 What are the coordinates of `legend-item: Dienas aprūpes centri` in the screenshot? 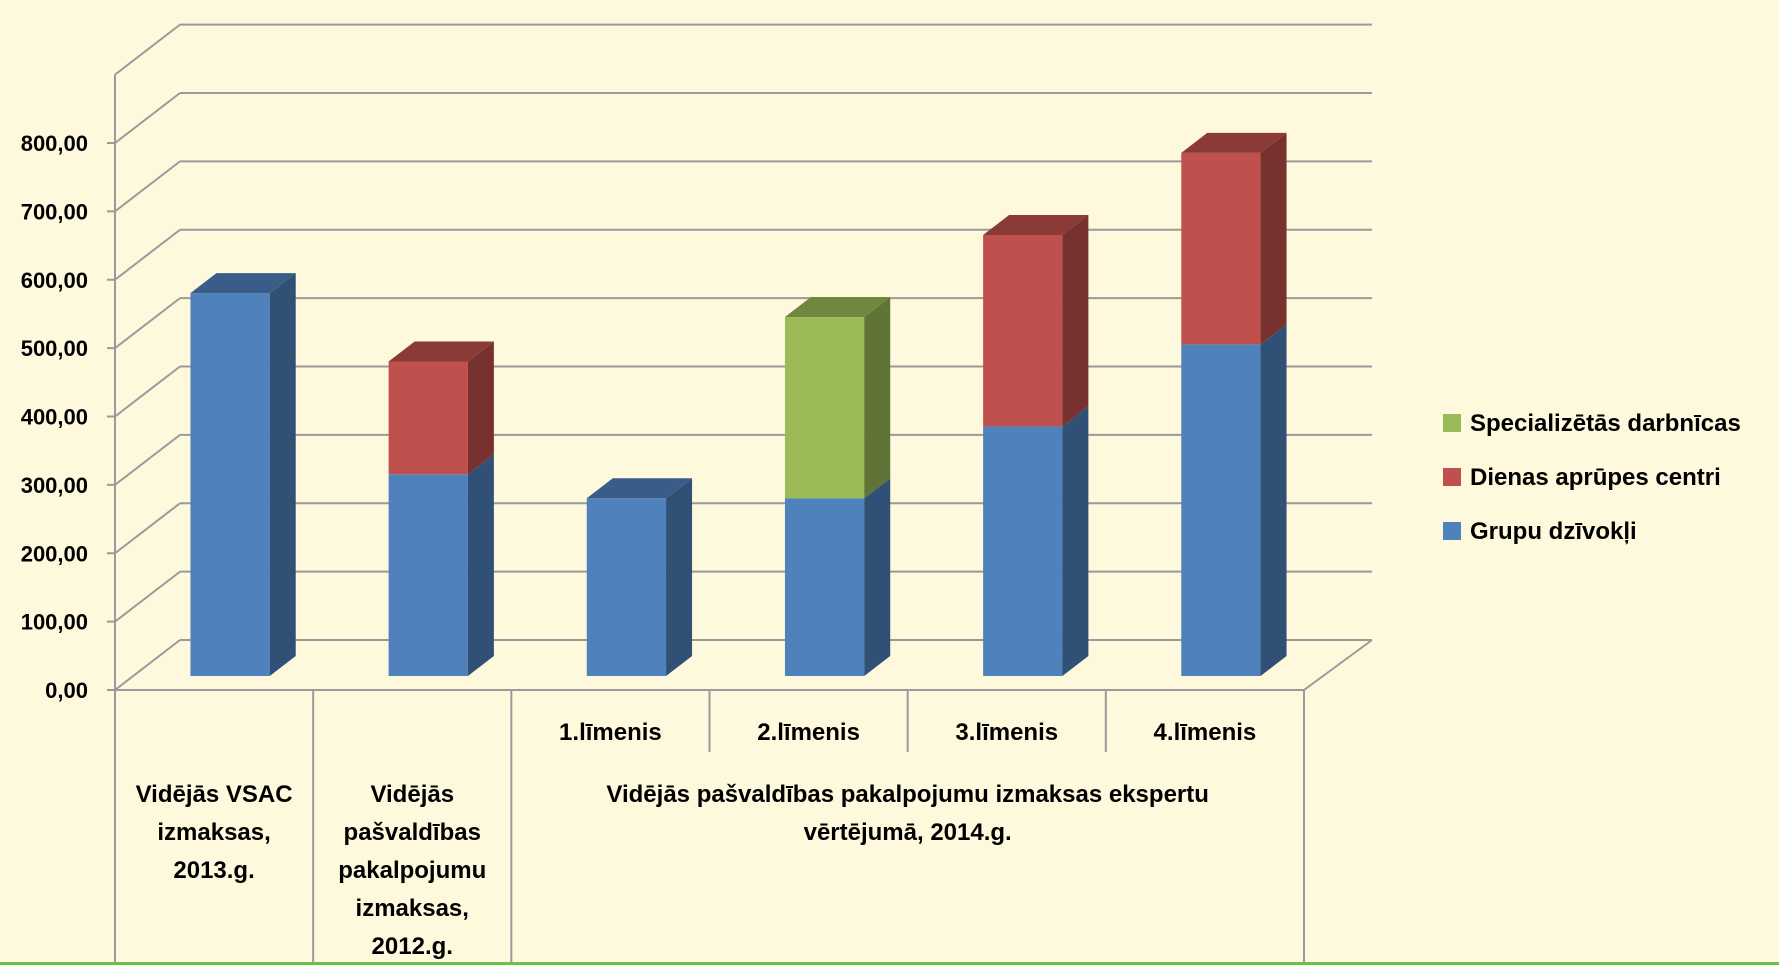 It's located at (1582, 477).